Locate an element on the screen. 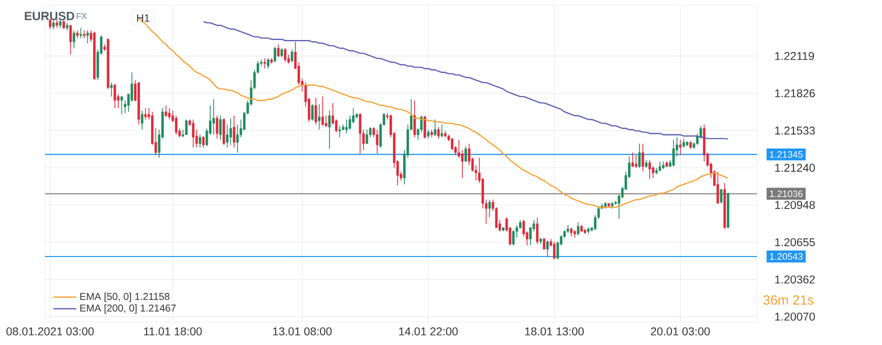  x-tick-label: 20.01 03:00 is located at coordinates (680, 331).